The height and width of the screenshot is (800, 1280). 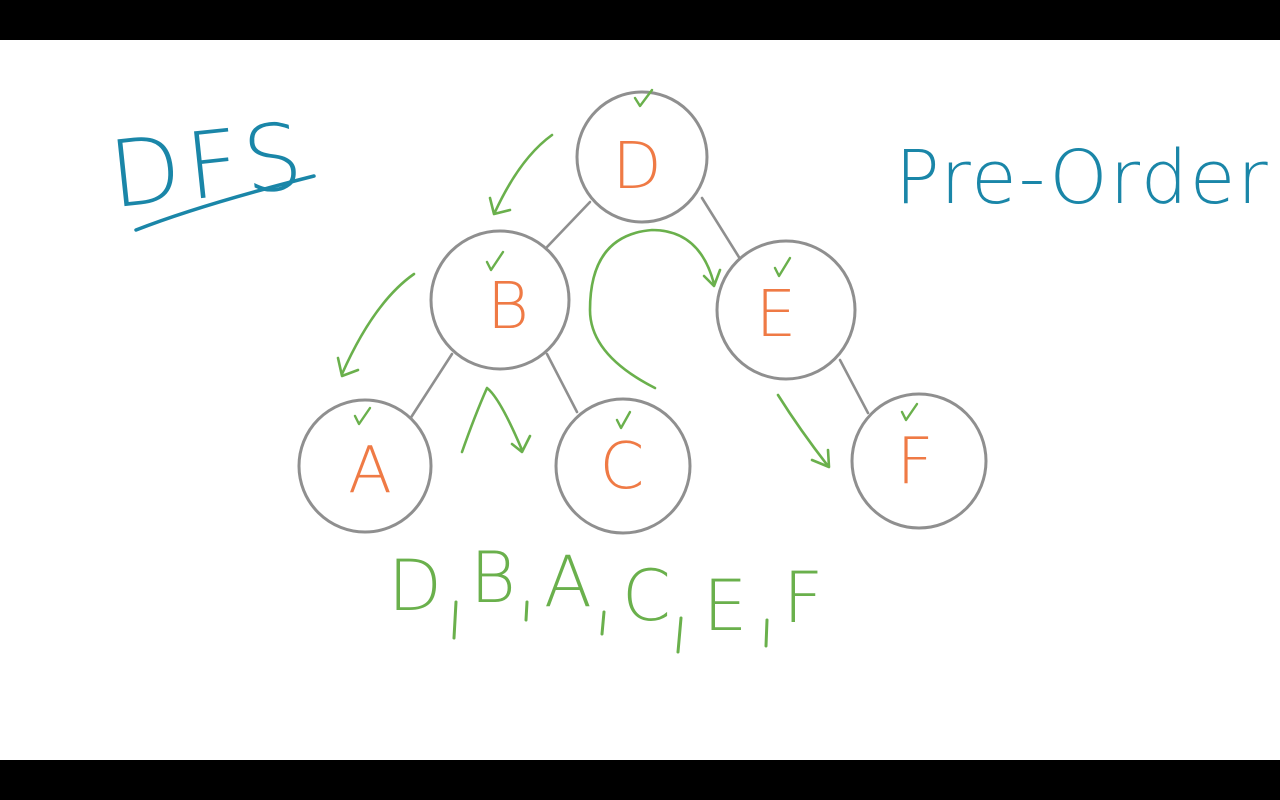 I want to click on sequence-separators, so click(x=610, y=627).